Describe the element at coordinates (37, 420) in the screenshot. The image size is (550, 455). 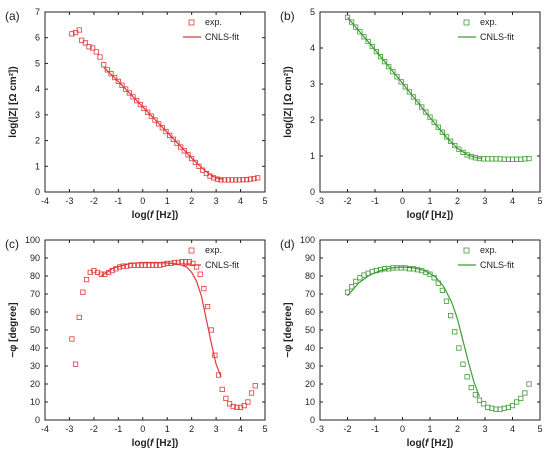
I see `y-tick-label: 0` at that location.